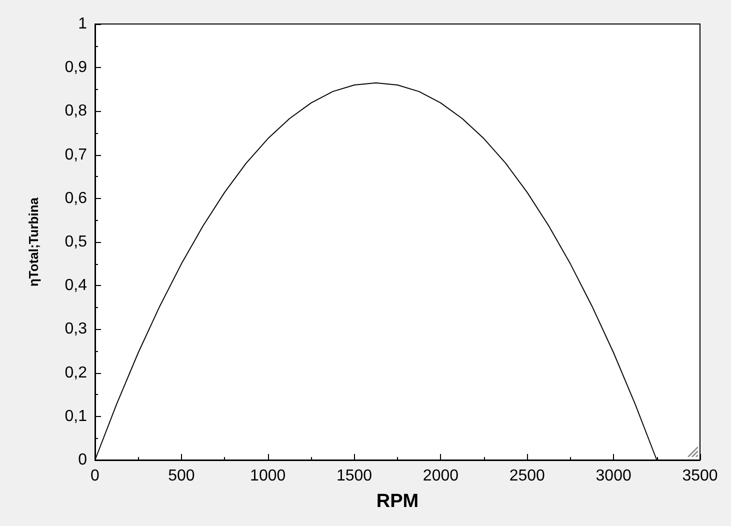 This screenshot has height=526, width=731. Describe the element at coordinates (700, 476) in the screenshot. I see `x-tick-label: 3500` at that location.